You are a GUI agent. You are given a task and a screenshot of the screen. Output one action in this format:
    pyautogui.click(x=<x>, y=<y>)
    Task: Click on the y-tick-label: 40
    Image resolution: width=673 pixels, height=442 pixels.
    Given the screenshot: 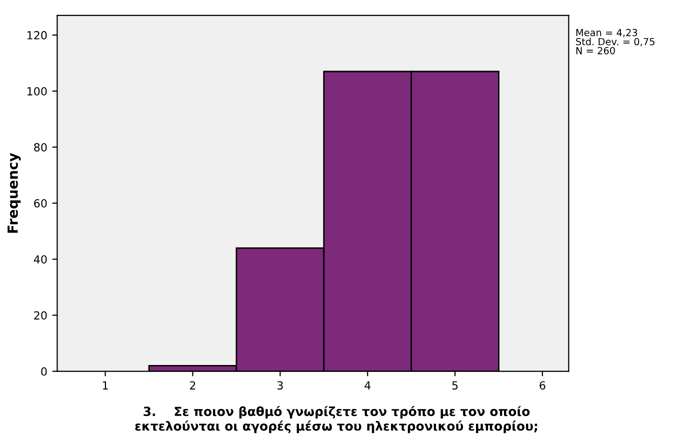 What is the action you would take?
    pyautogui.click(x=40, y=259)
    